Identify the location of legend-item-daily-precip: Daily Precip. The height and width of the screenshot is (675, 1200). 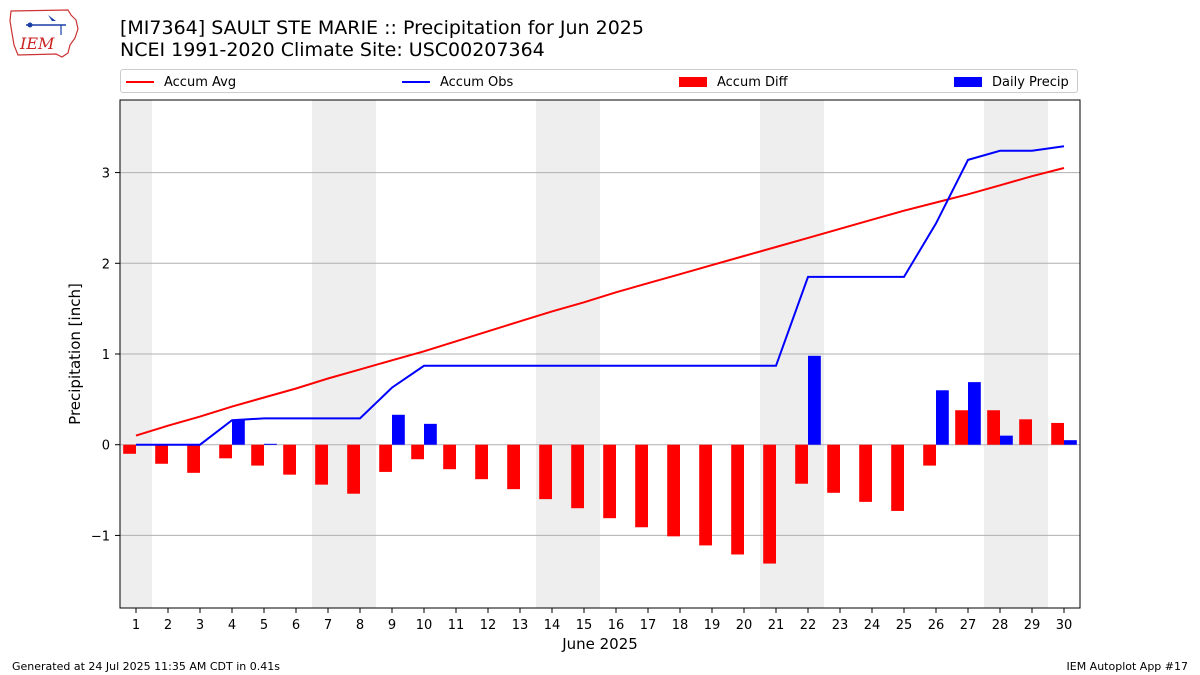
(1011, 82).